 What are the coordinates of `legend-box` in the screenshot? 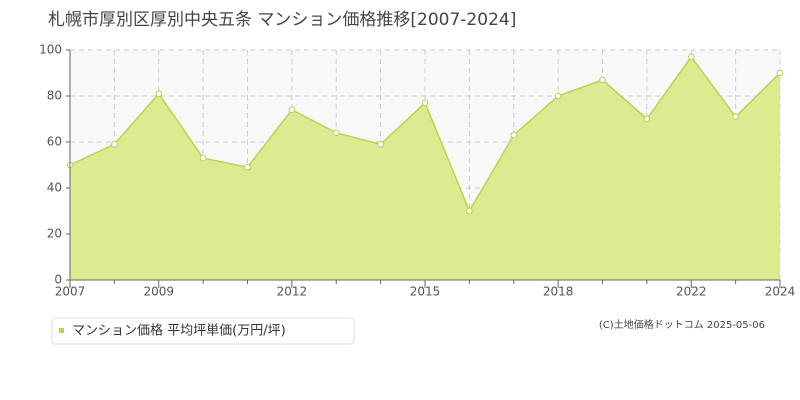 It's located at (203, 331).